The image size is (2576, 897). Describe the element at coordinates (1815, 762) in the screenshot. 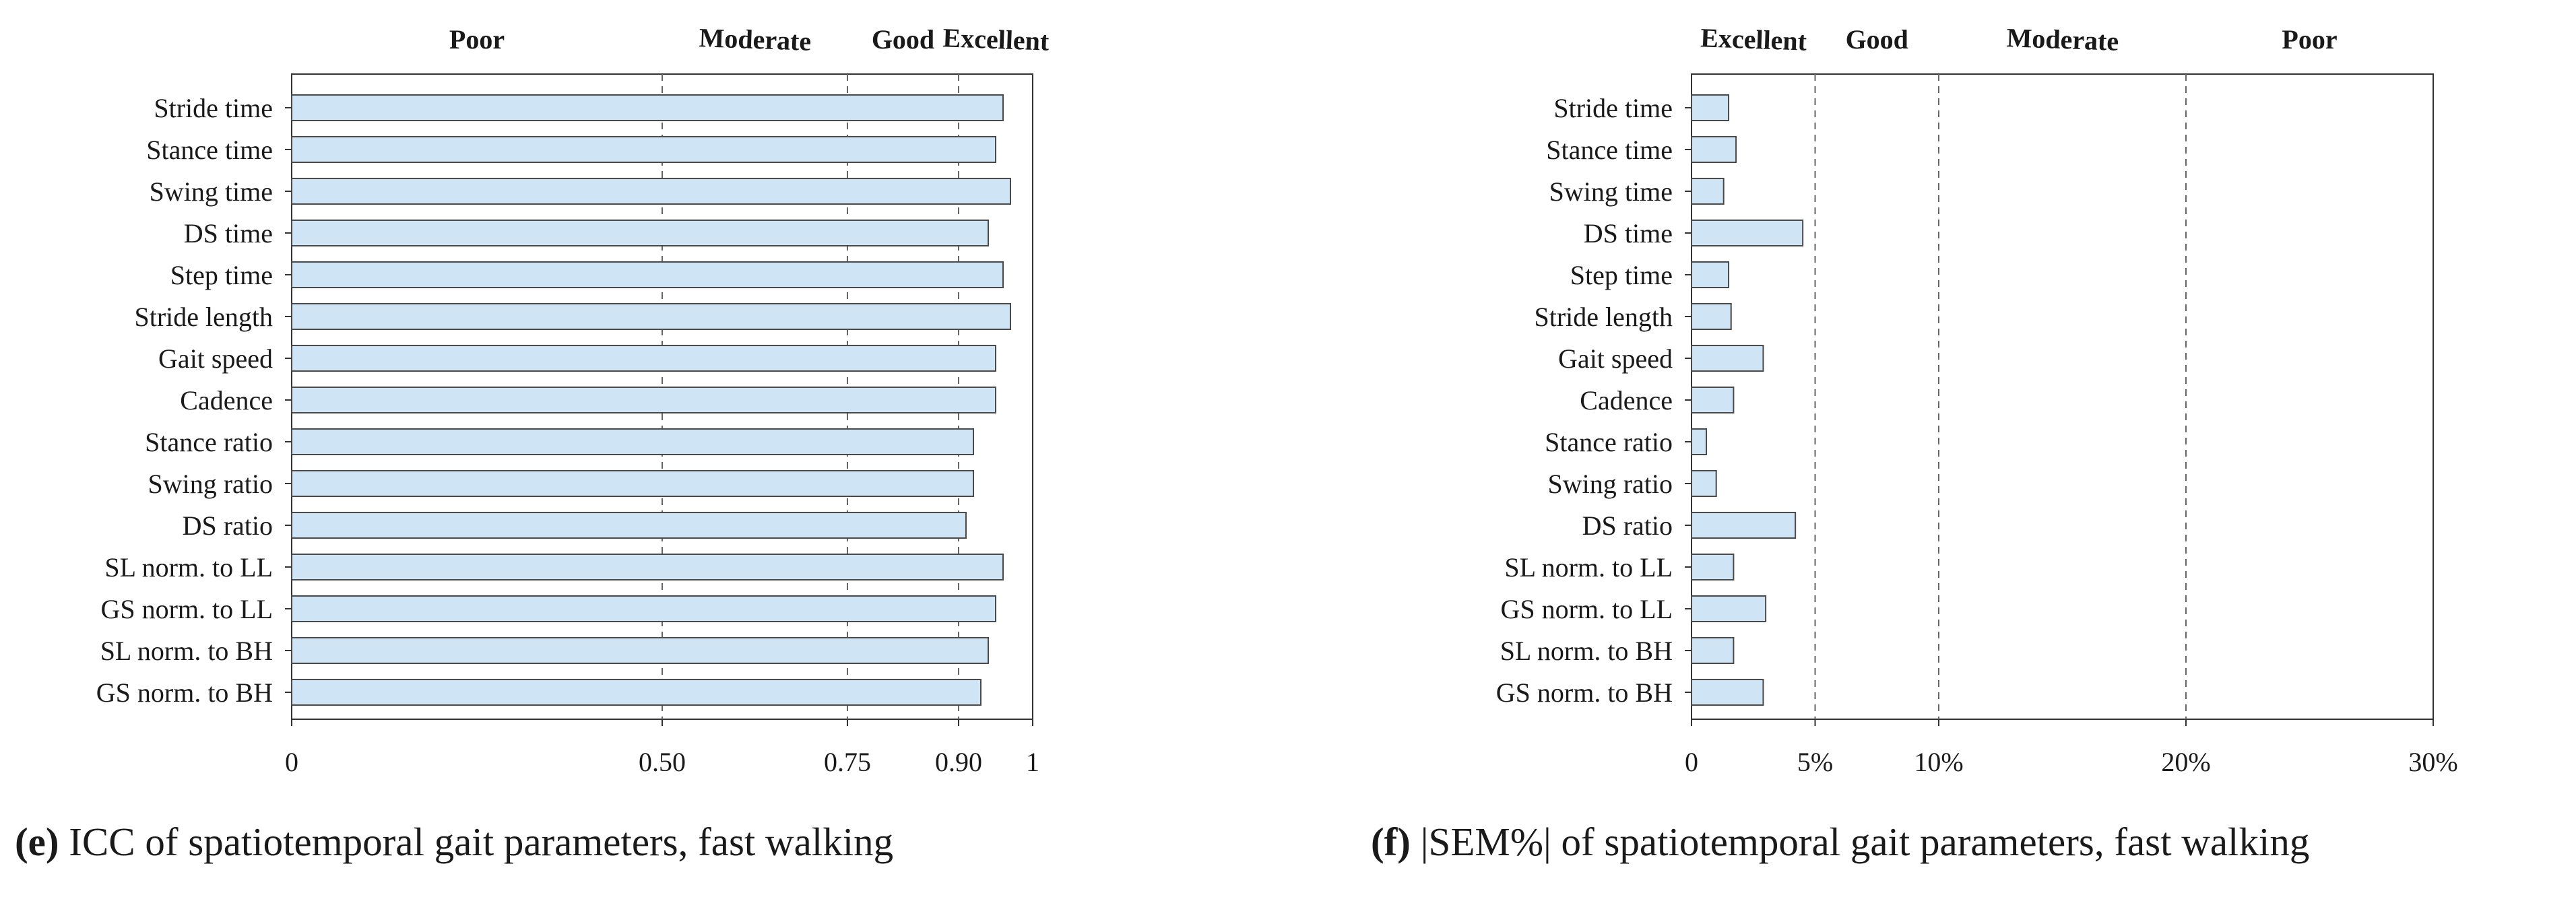

I see `x-tick-label: 5%` at that location.